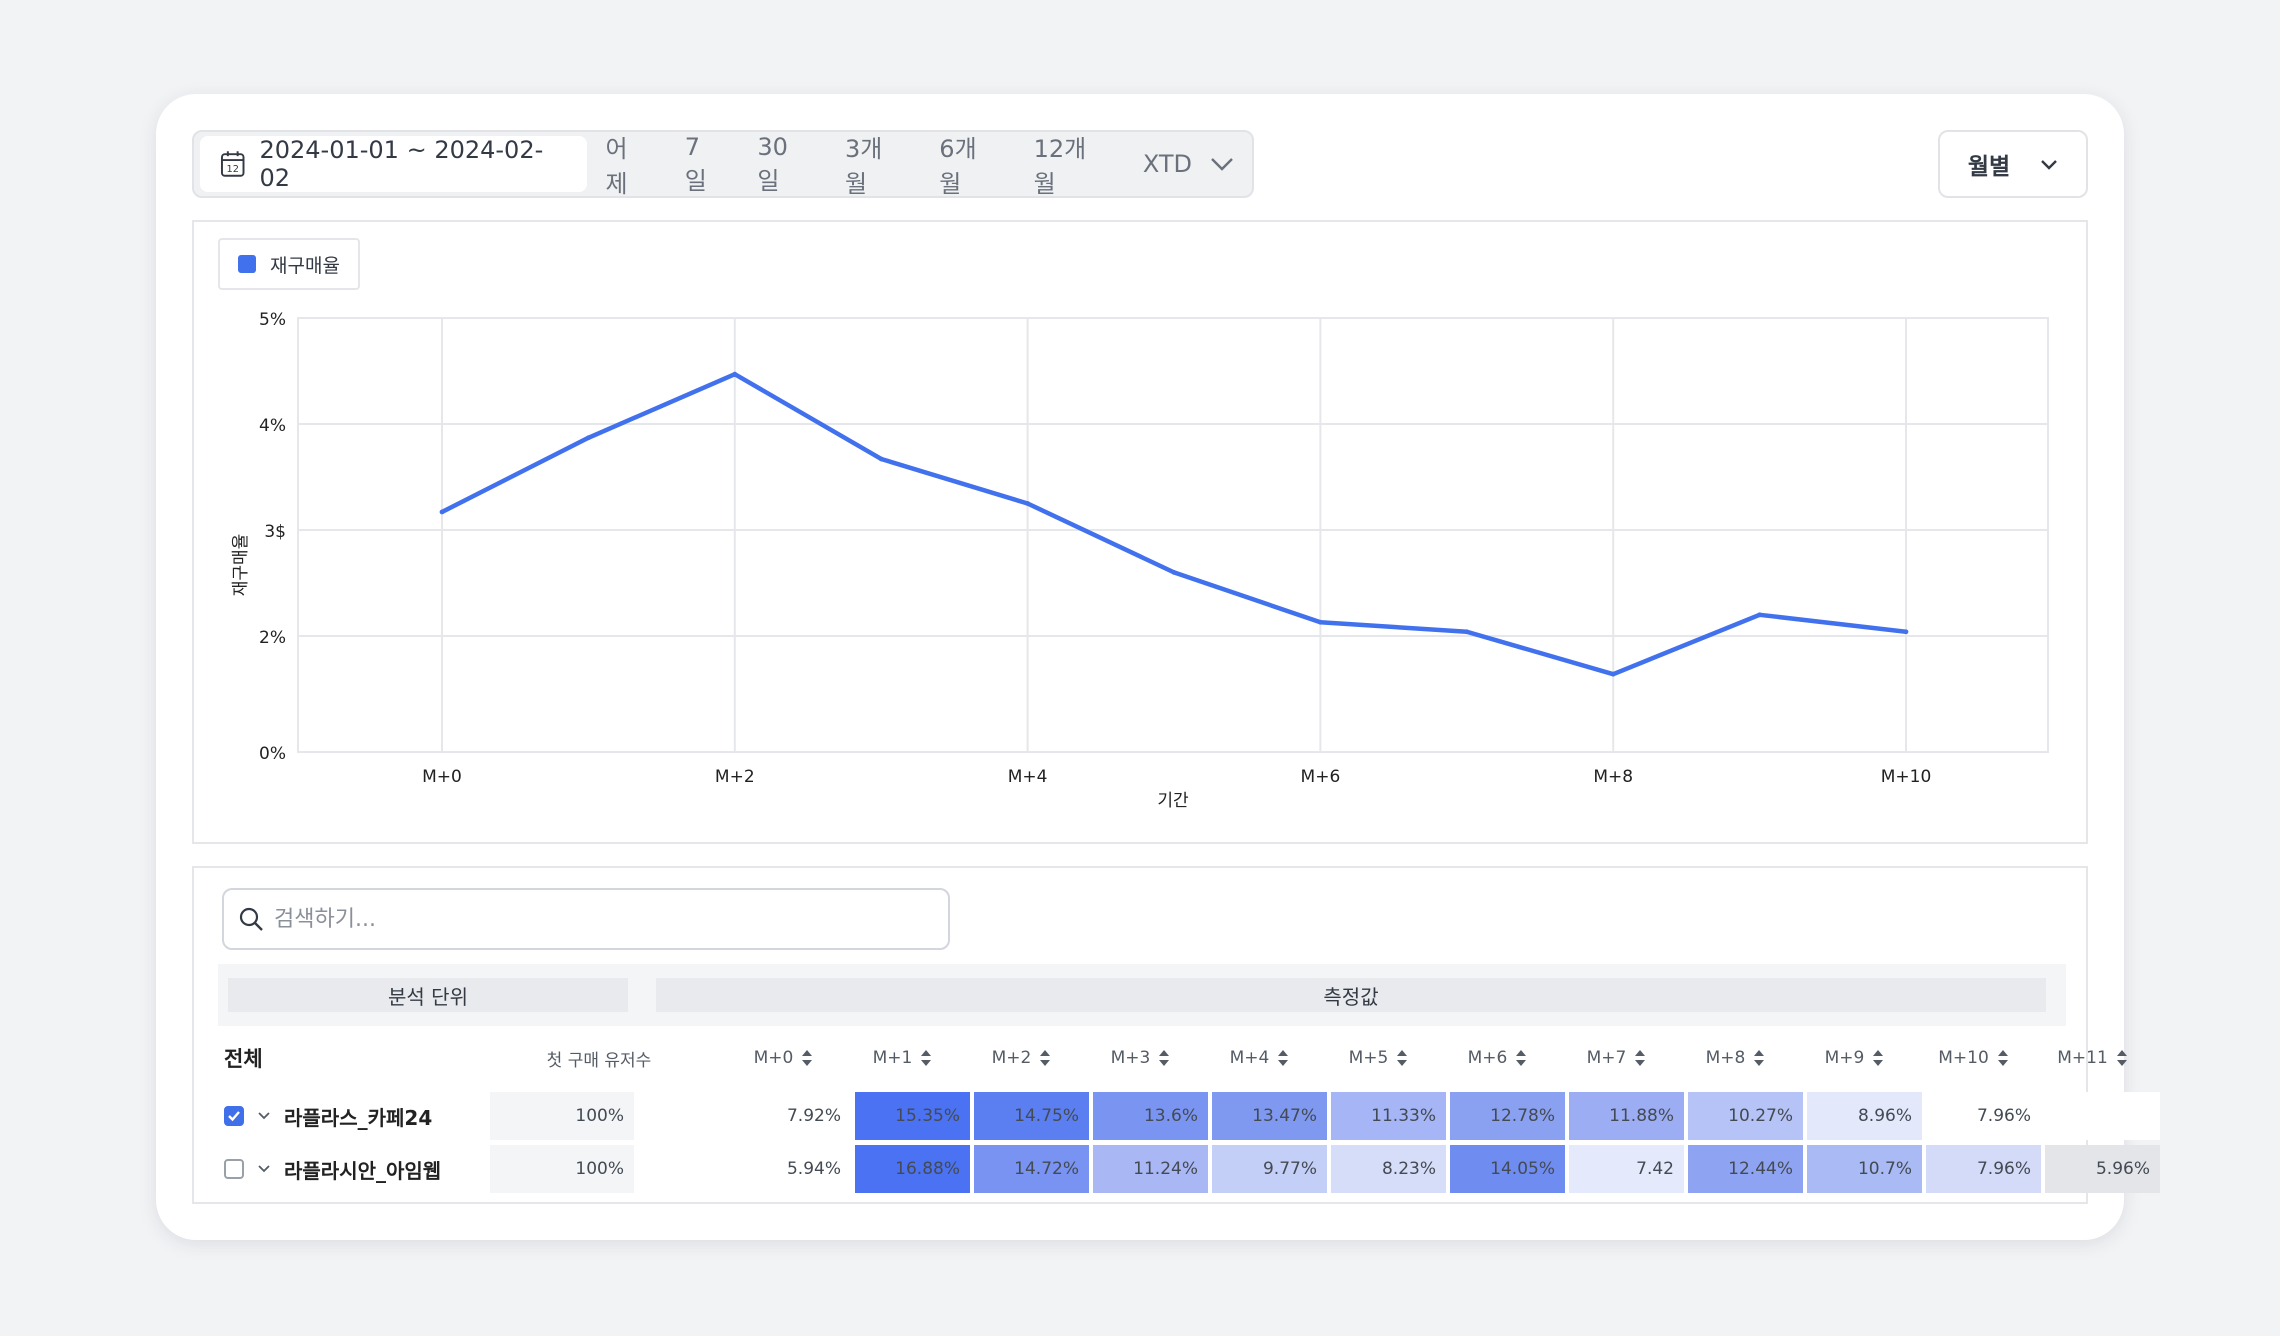 The image size is (2280, 1336). What do you see at coordinates (912, 1116) in the screenshot?
I see `table-cell: 15.35%` at bounding box center [912, 1116].